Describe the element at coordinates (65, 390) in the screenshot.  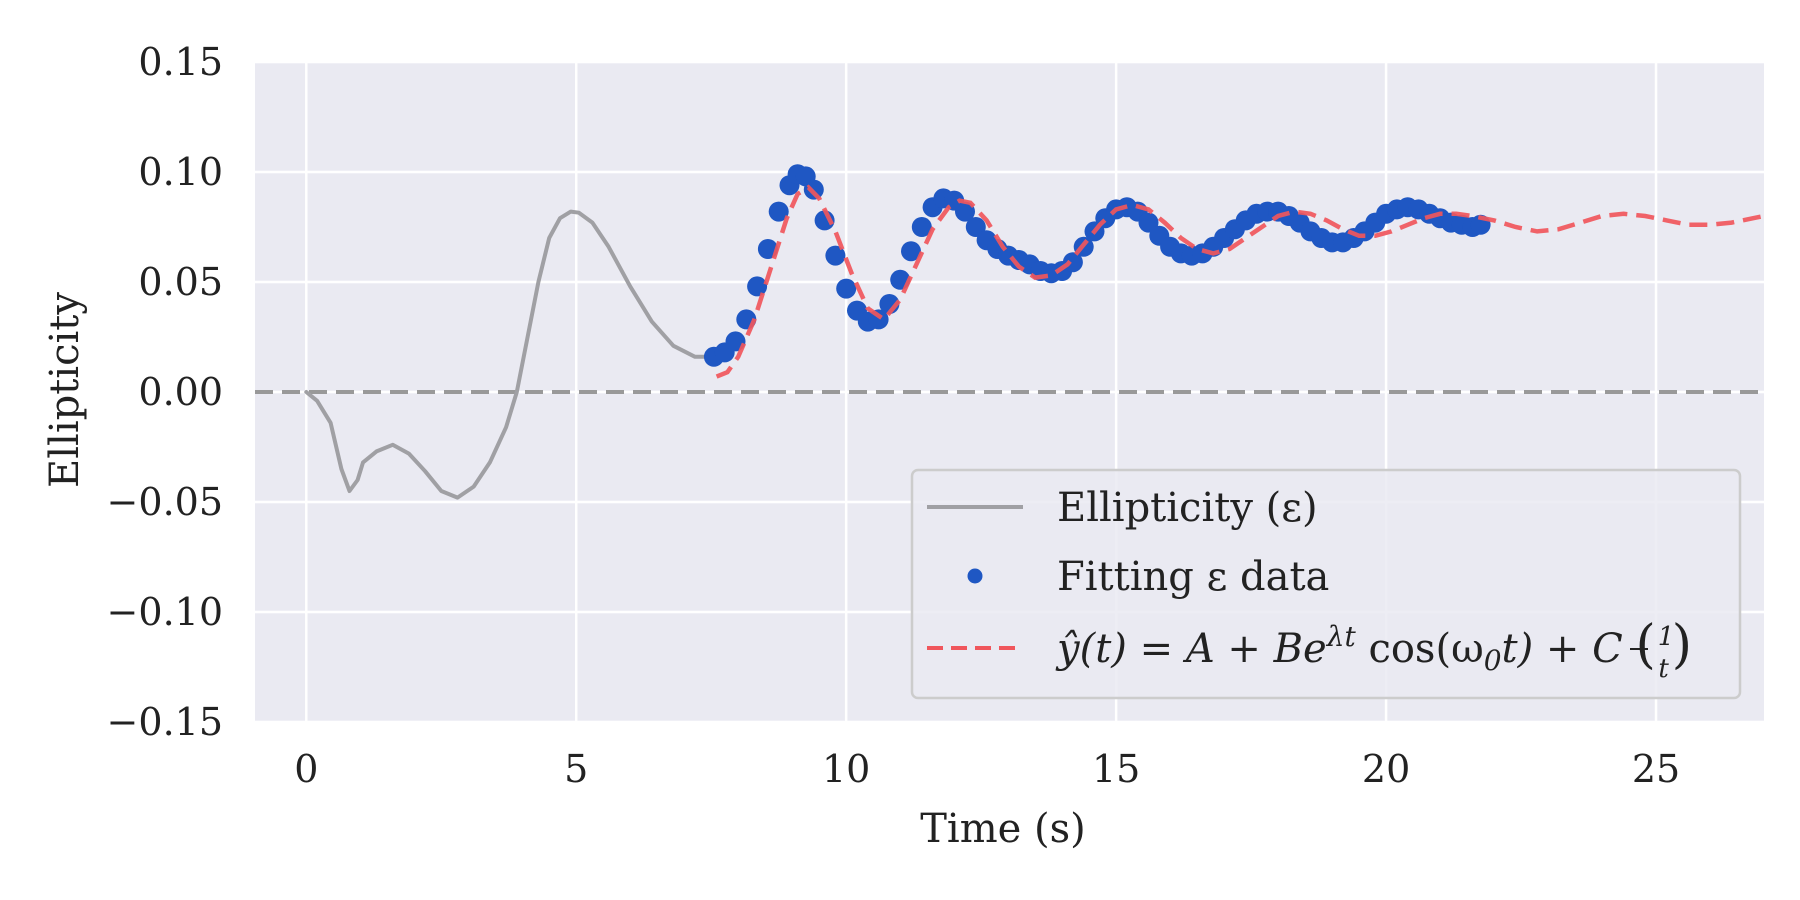
I see `y-axis-label: Ellipticity` at that location.